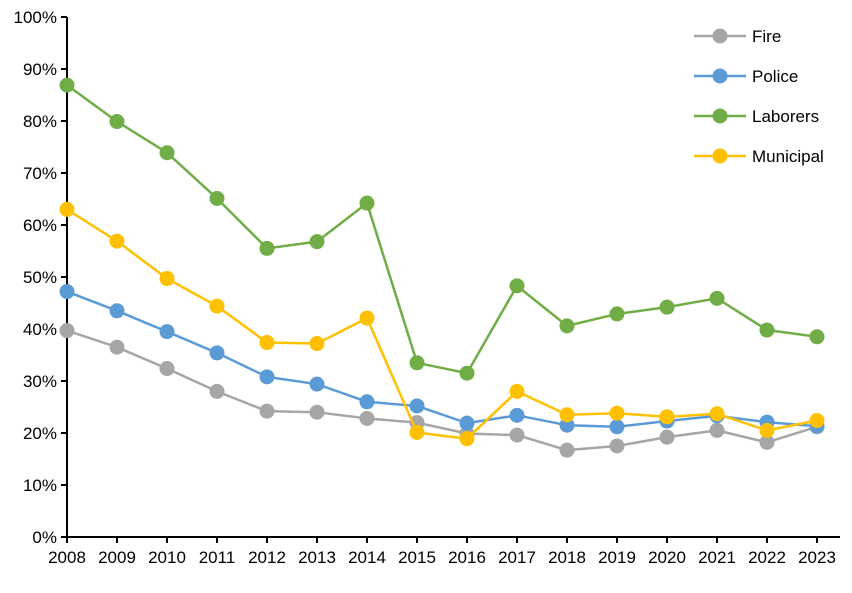  I want to click on data-point-fire-2018, so click(567, 450).